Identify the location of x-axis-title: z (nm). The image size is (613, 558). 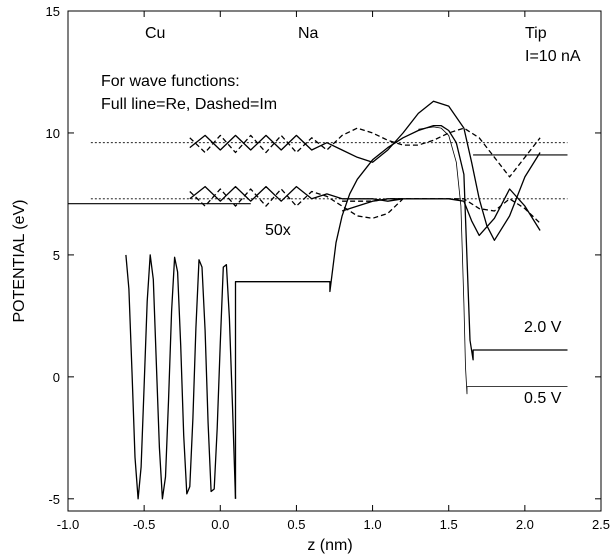
(329, 545).